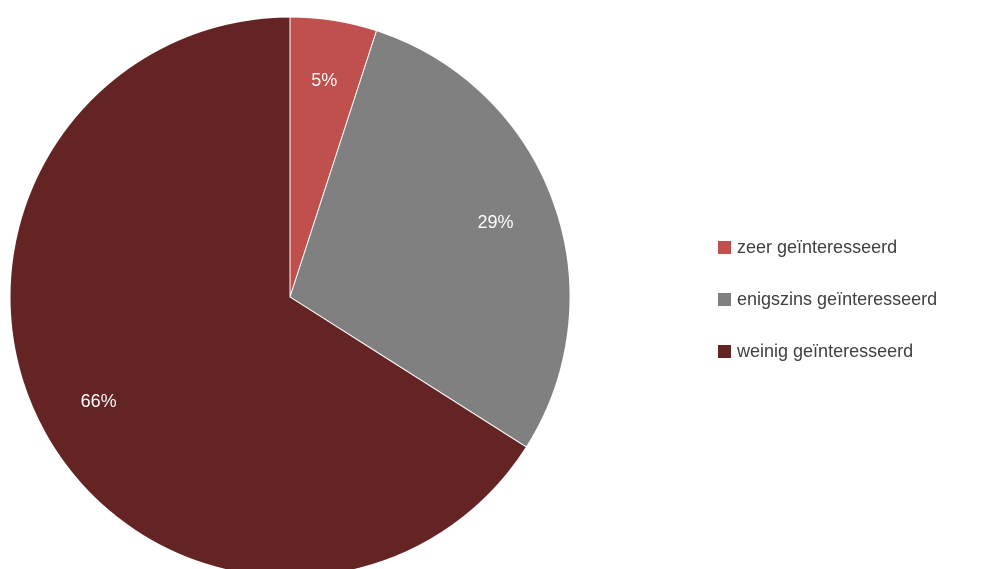 This screenshot has width=1007, height=569. I want to click on legend-item-weinig-geinteresseerd: weinig geïnteresseerd, so click(862, 351).